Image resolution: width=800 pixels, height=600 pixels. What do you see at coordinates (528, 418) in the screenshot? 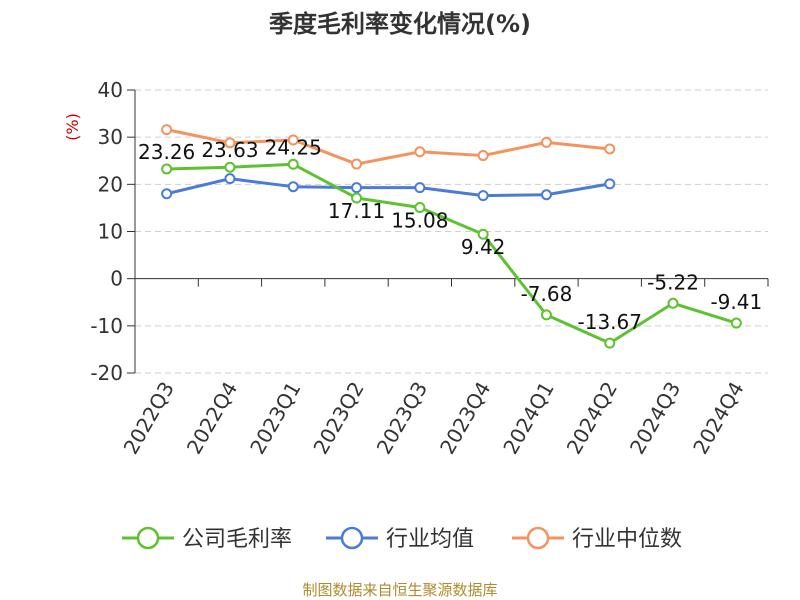
I see `x-tick-label: 2024Q1` at bounding box center [528, 418].